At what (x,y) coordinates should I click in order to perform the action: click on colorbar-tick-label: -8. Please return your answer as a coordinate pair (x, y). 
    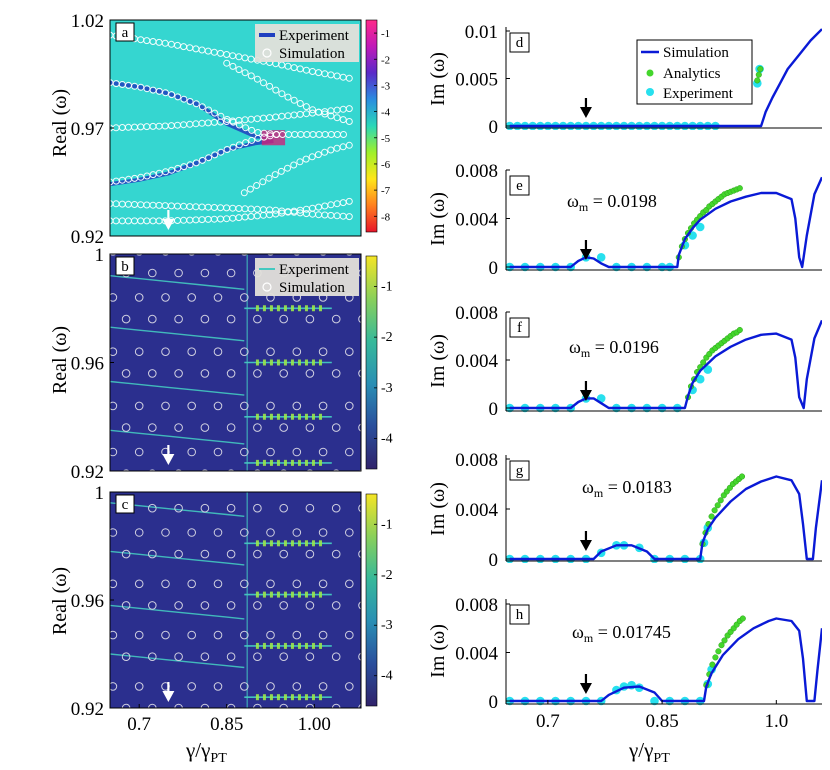
    Looking at the image, I should click on (386, 217).